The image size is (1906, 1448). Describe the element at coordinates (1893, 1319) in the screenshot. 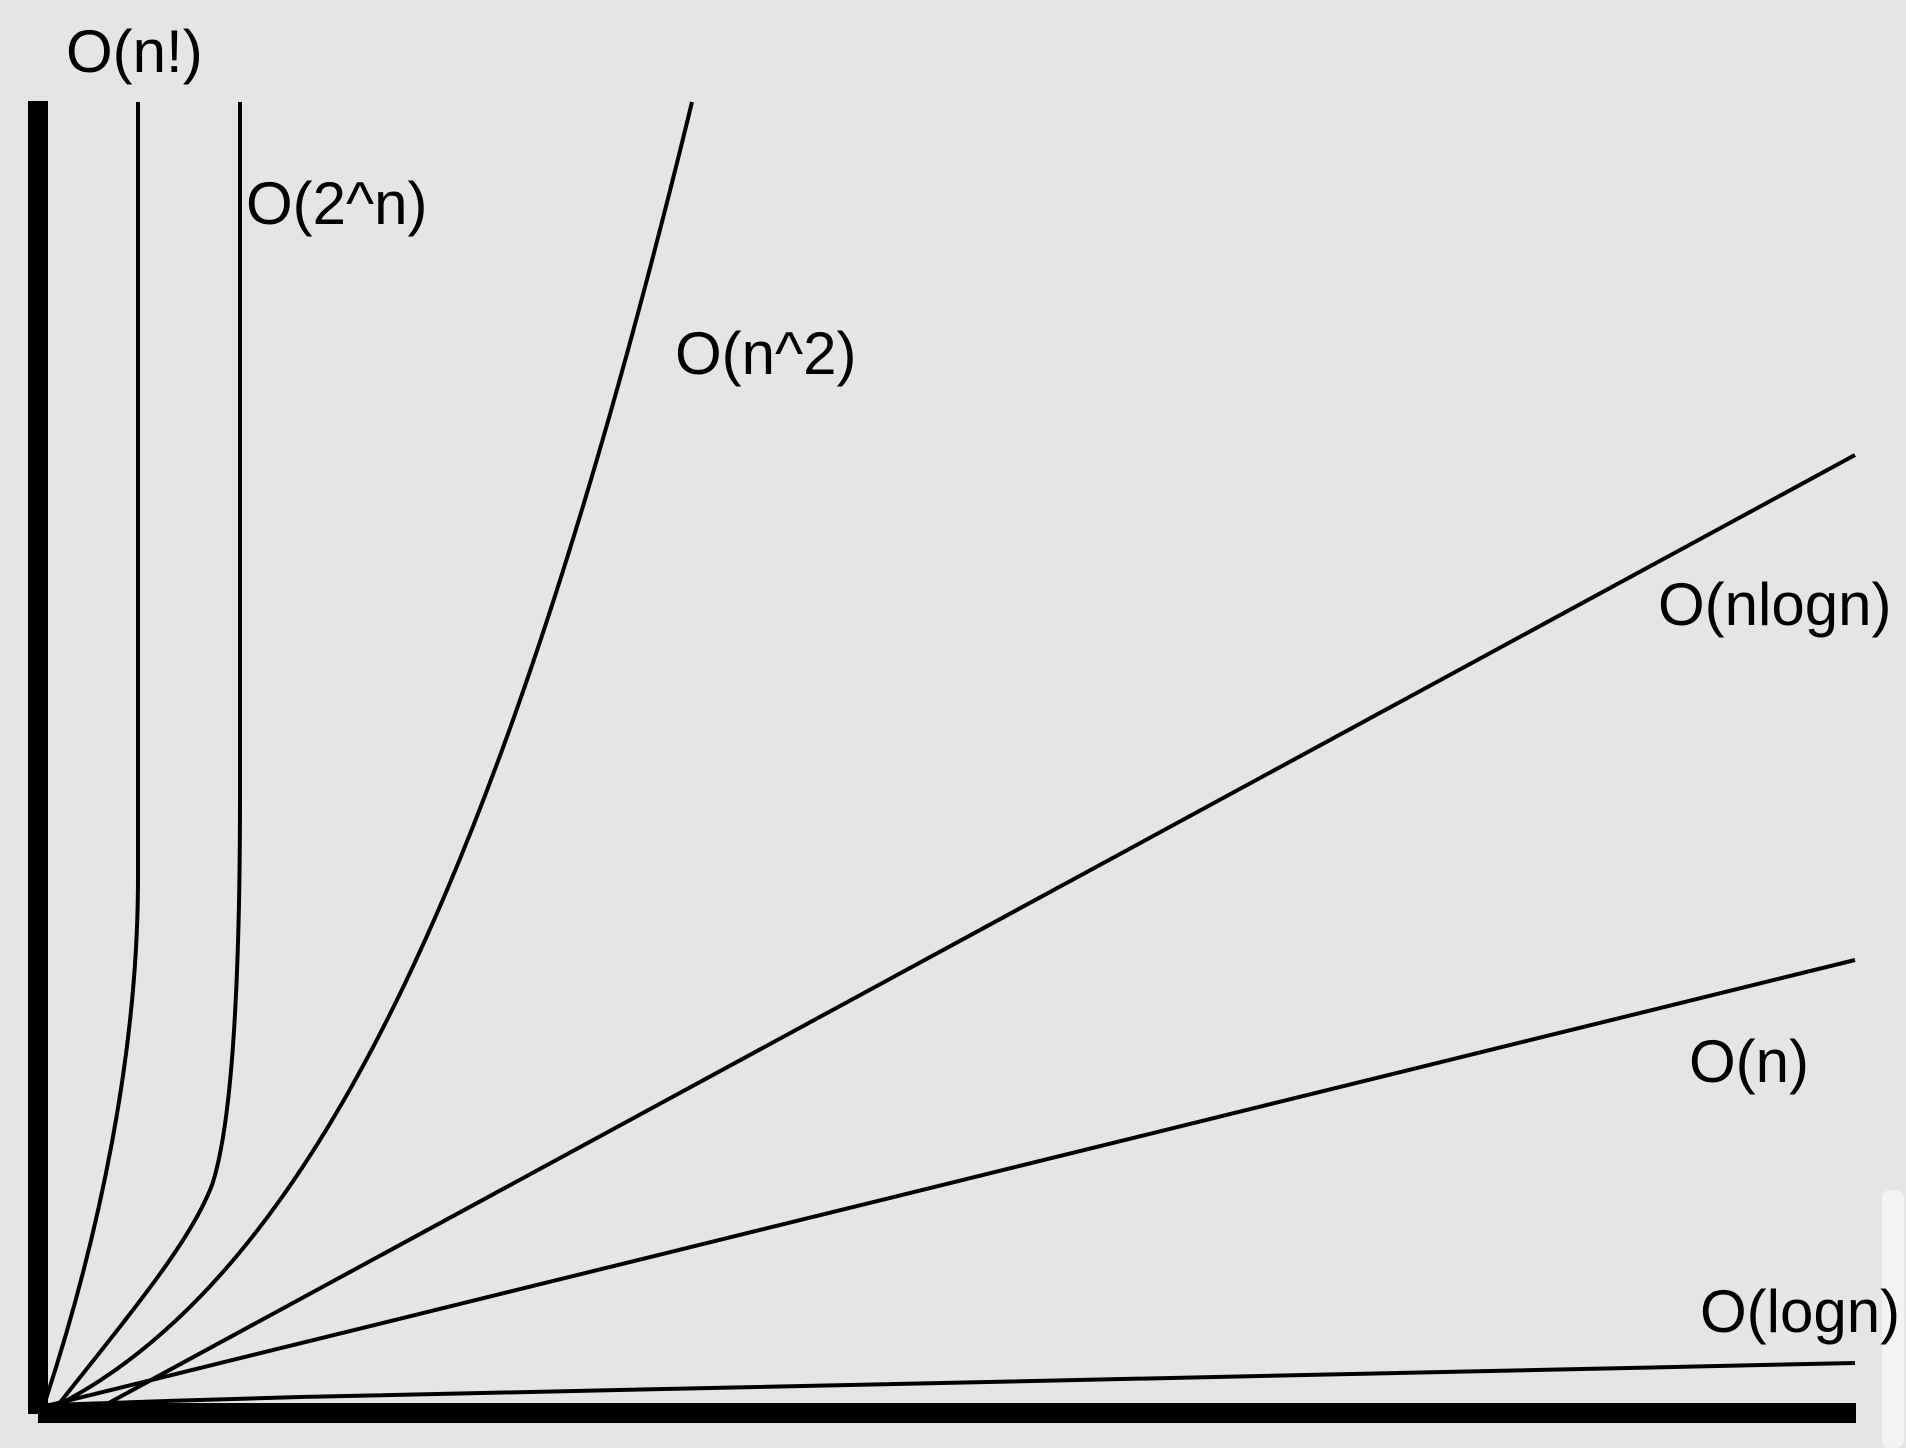

I see `scrollbar-track` at that location.